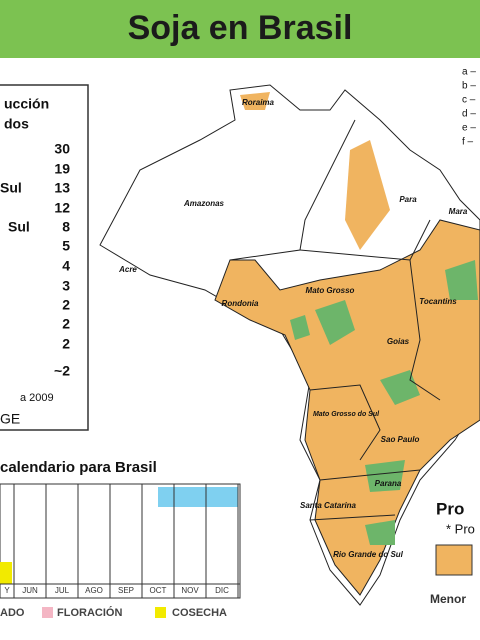  I want to click on row-value: 13, so click(62, 188).